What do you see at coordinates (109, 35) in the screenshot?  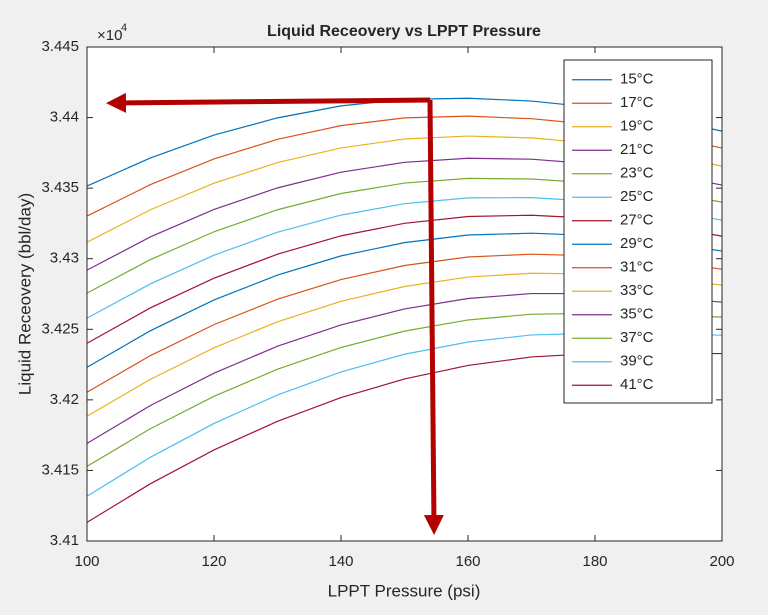 I see `y-multiplier-base: ×10` at bounding box center [109, 35].